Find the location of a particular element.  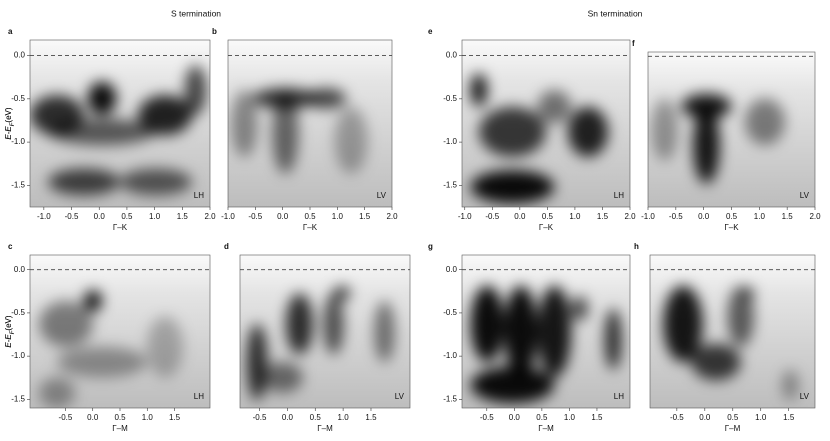

arpes-image is located at coordinates (731, 129).